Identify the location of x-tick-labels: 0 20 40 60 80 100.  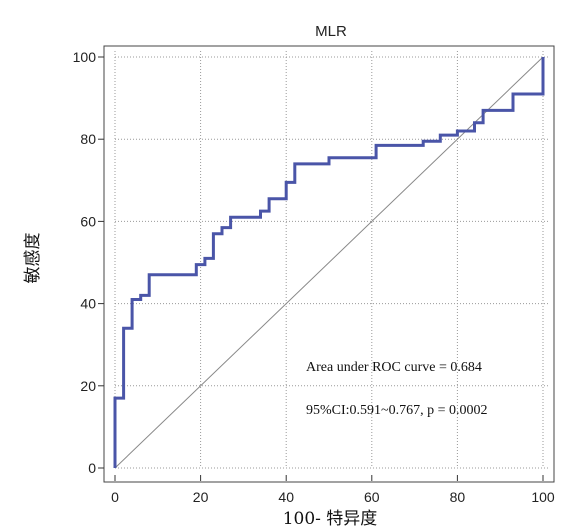
(333, 497).